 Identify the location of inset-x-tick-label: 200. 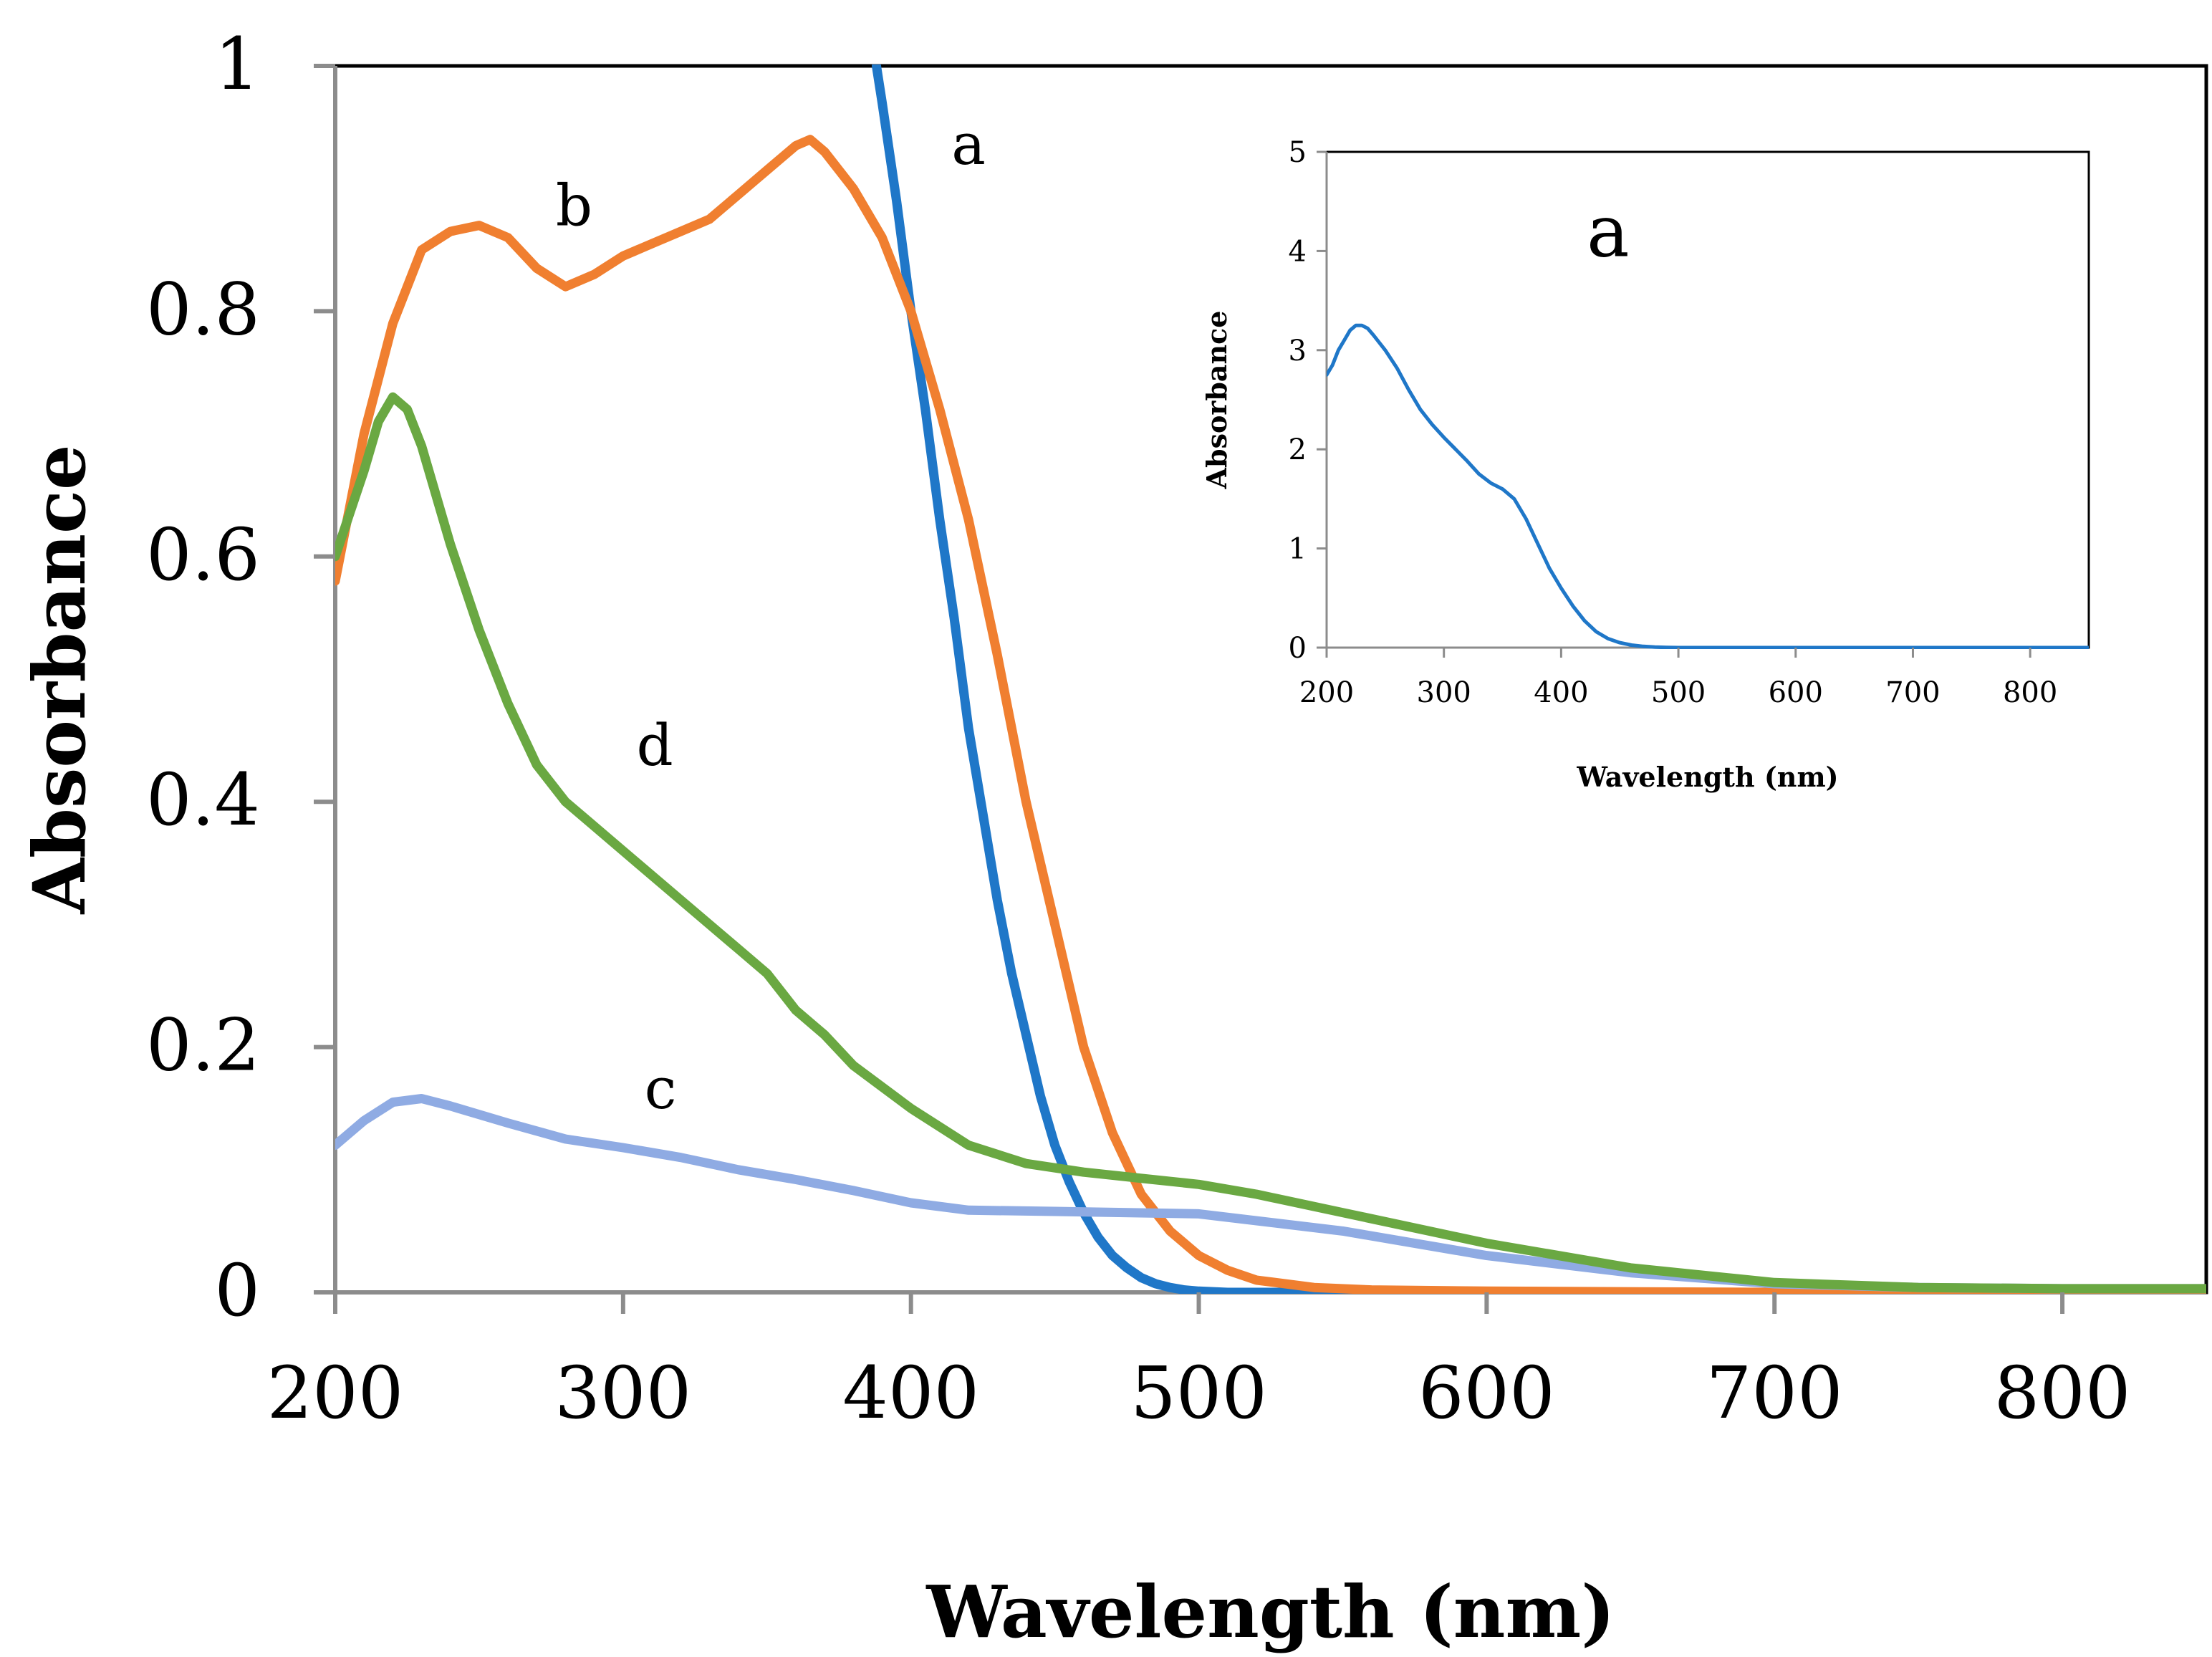
(1326, 692).